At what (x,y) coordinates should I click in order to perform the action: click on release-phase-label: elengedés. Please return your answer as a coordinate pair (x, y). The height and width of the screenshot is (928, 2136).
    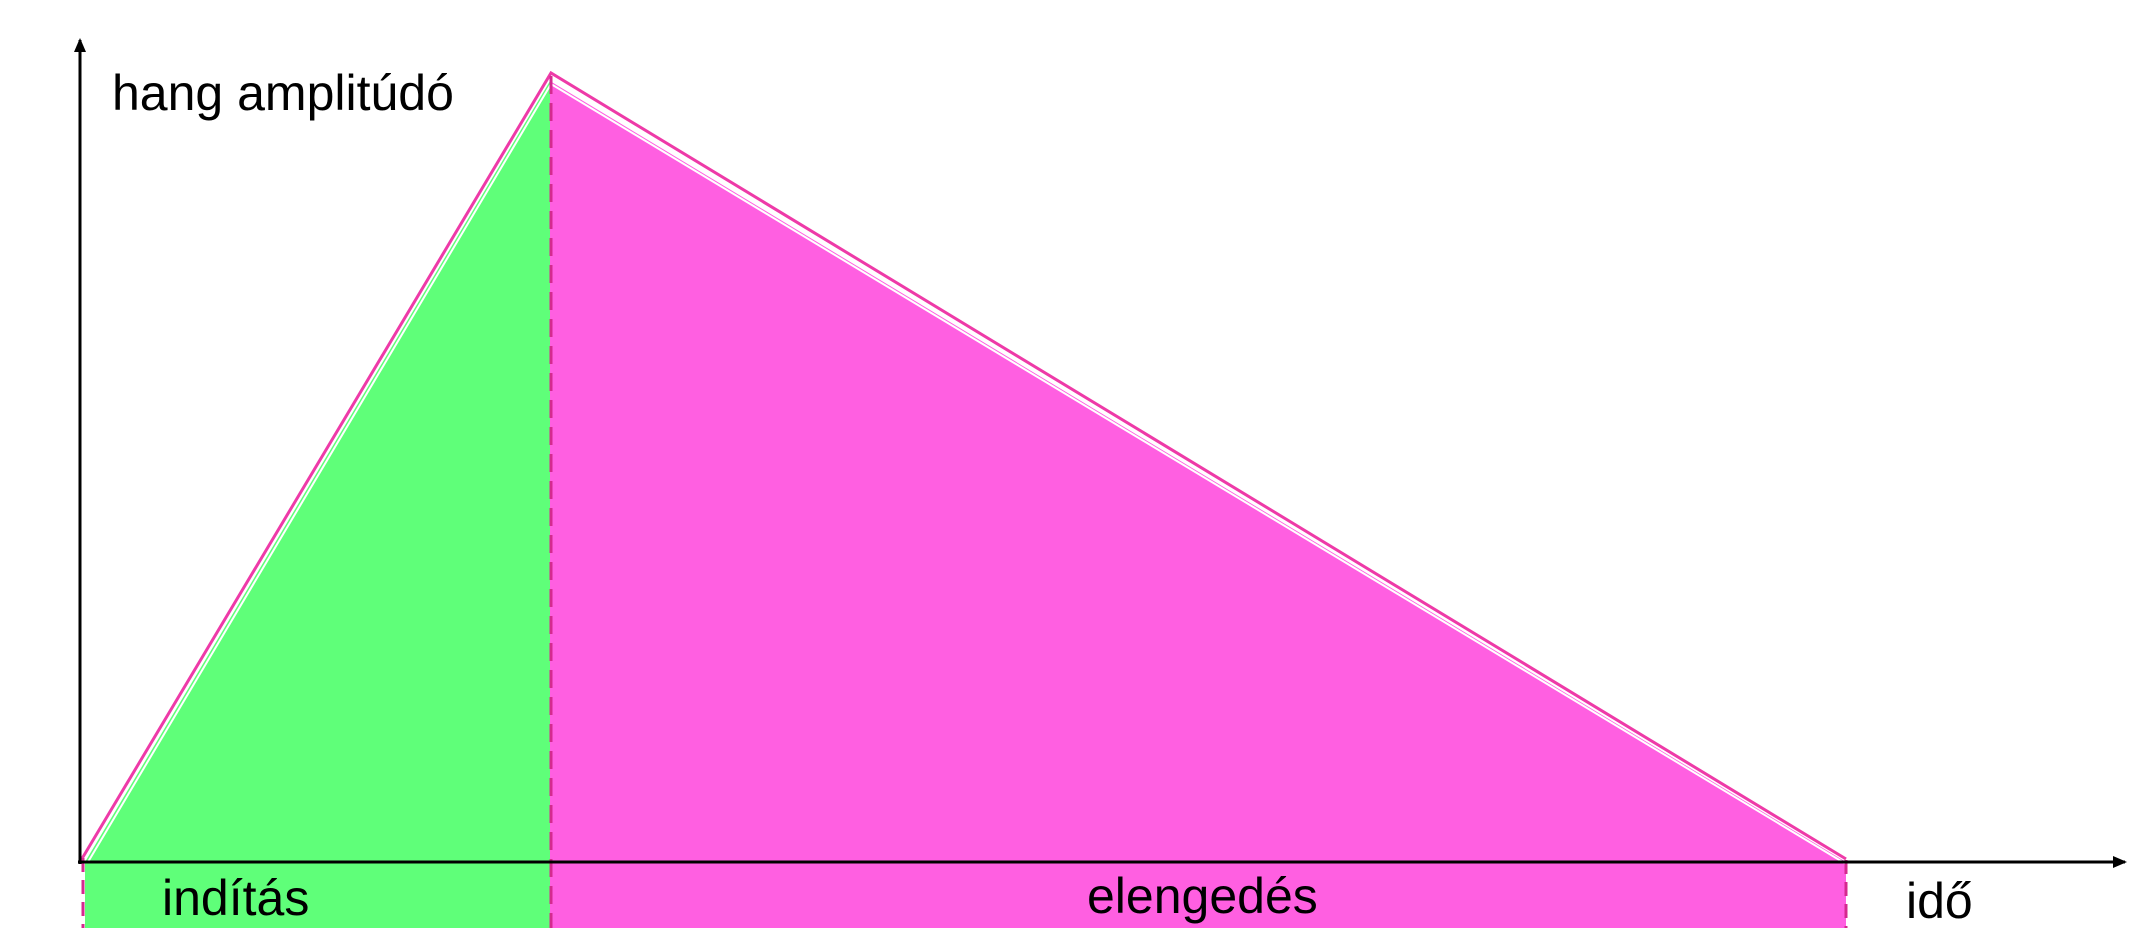
    Looking at the image, I should click on (1202, 896).